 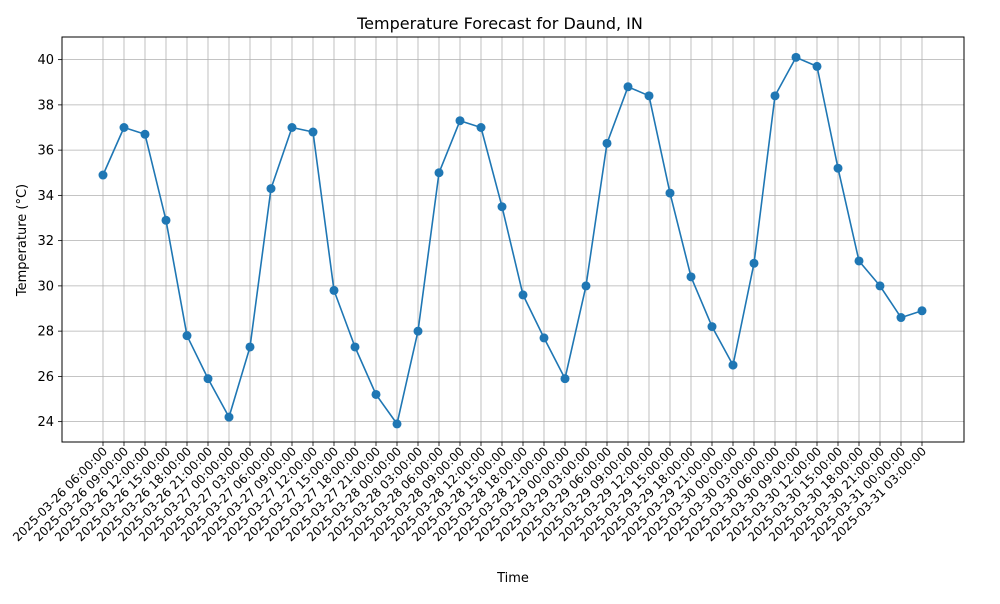 I want to click on y-tick-label: 24, so click(x=45, y=422).